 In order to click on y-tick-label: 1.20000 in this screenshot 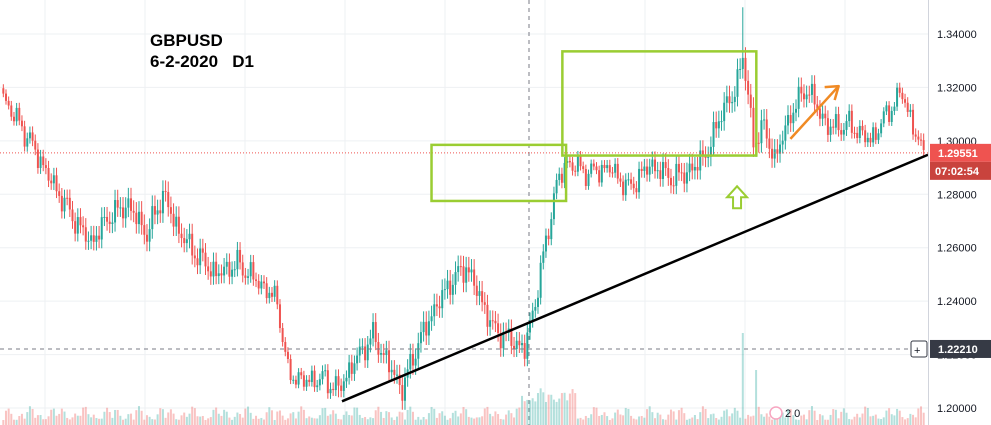, I will do `click(957, 409)`.